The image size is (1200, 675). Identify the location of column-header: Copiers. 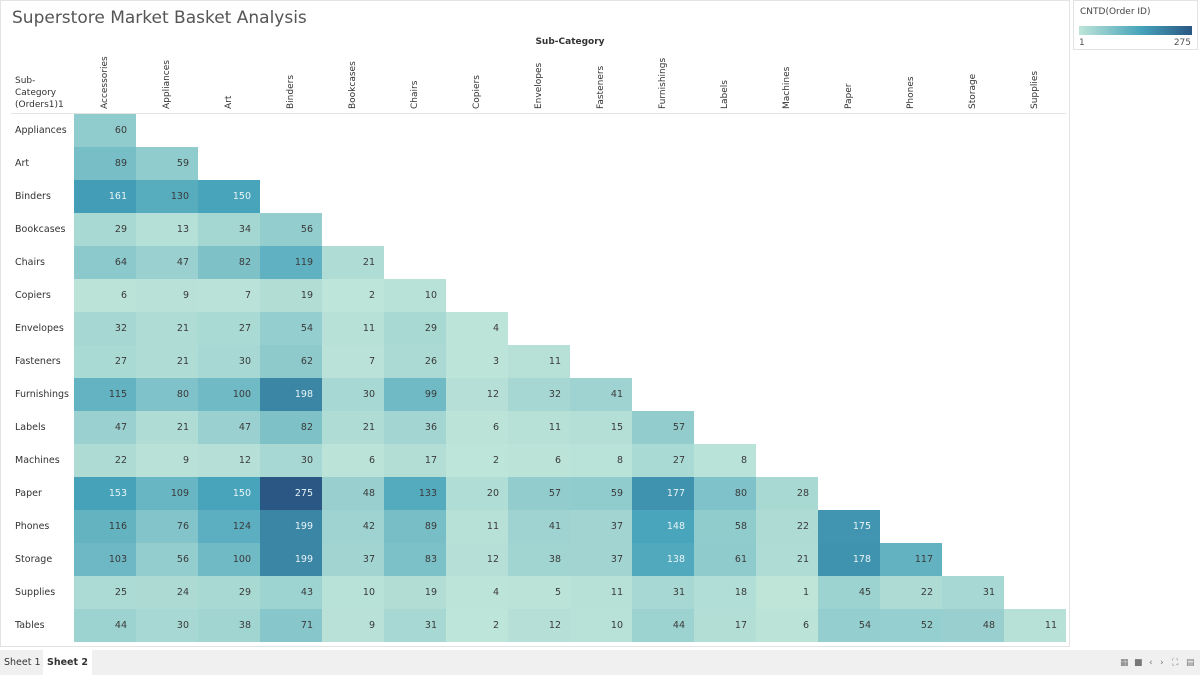
(477, 81).